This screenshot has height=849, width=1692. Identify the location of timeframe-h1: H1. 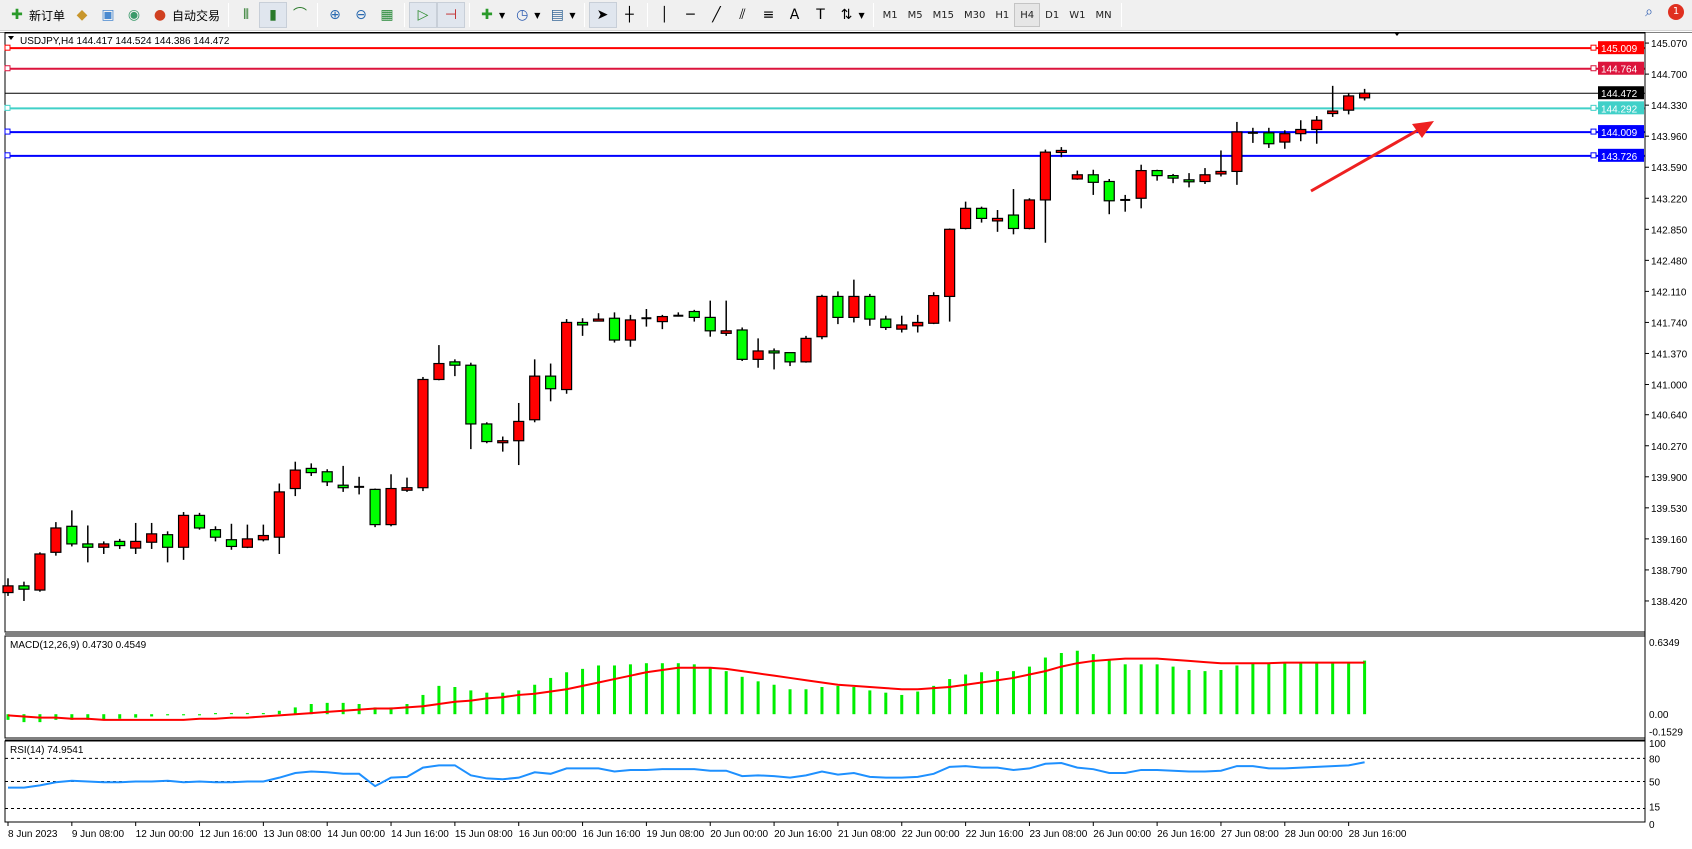
(1002, 15).